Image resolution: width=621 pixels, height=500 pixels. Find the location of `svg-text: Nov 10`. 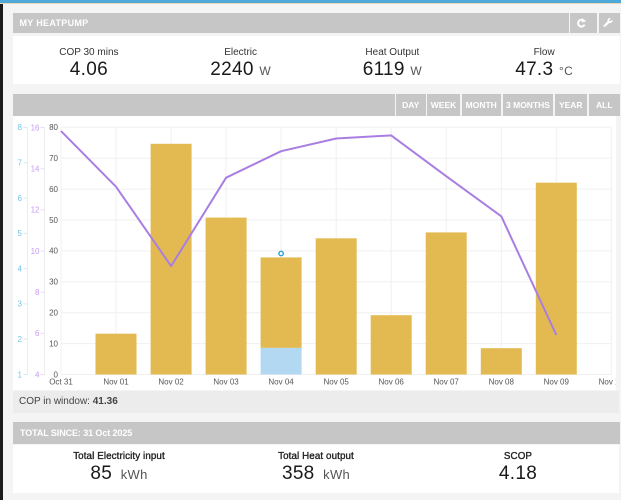

svg-text: Nov 10 is located at coordinates (607, 382).